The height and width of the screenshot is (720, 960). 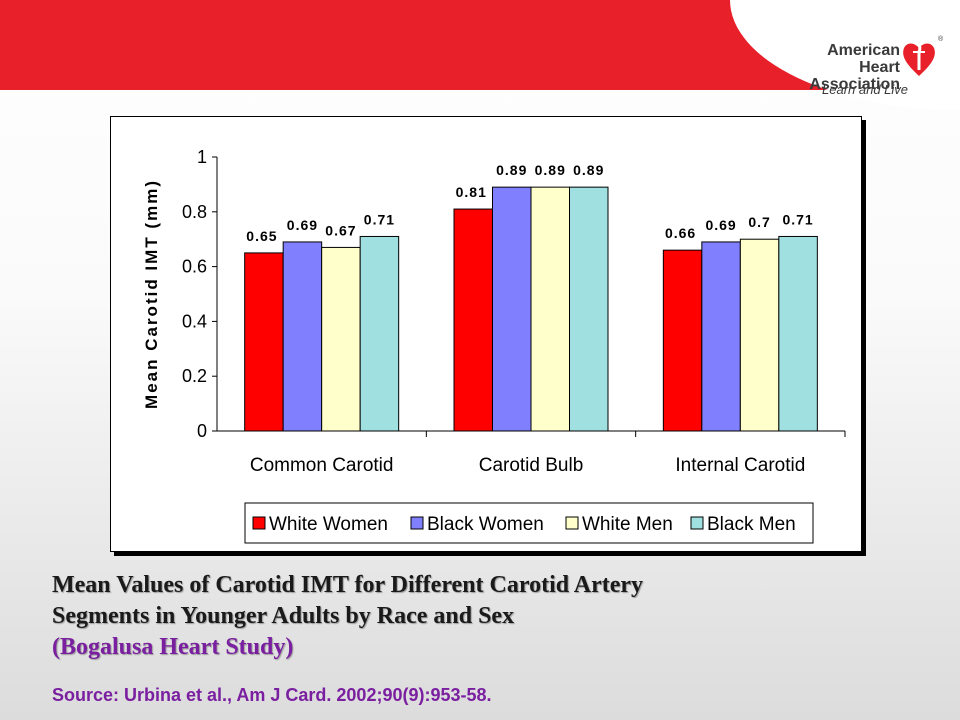 I want to click on legend-label: White Women, so click(x=328, y=524).